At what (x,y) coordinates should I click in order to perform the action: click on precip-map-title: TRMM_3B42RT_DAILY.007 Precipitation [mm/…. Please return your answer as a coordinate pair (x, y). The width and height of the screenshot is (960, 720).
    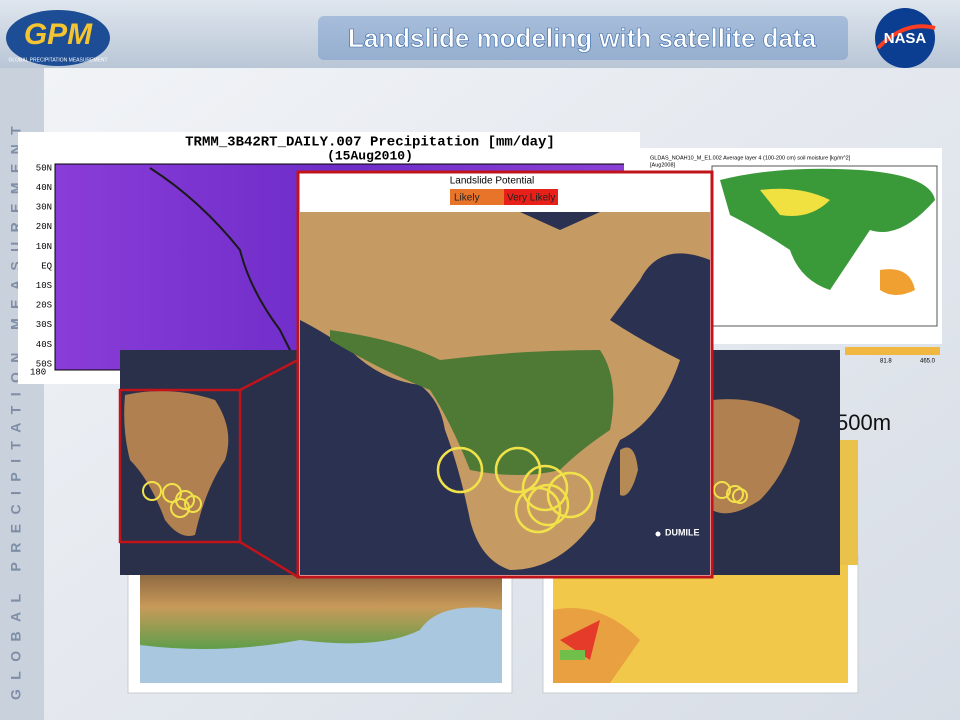
    Looking at the image, I should click on (370, 143).